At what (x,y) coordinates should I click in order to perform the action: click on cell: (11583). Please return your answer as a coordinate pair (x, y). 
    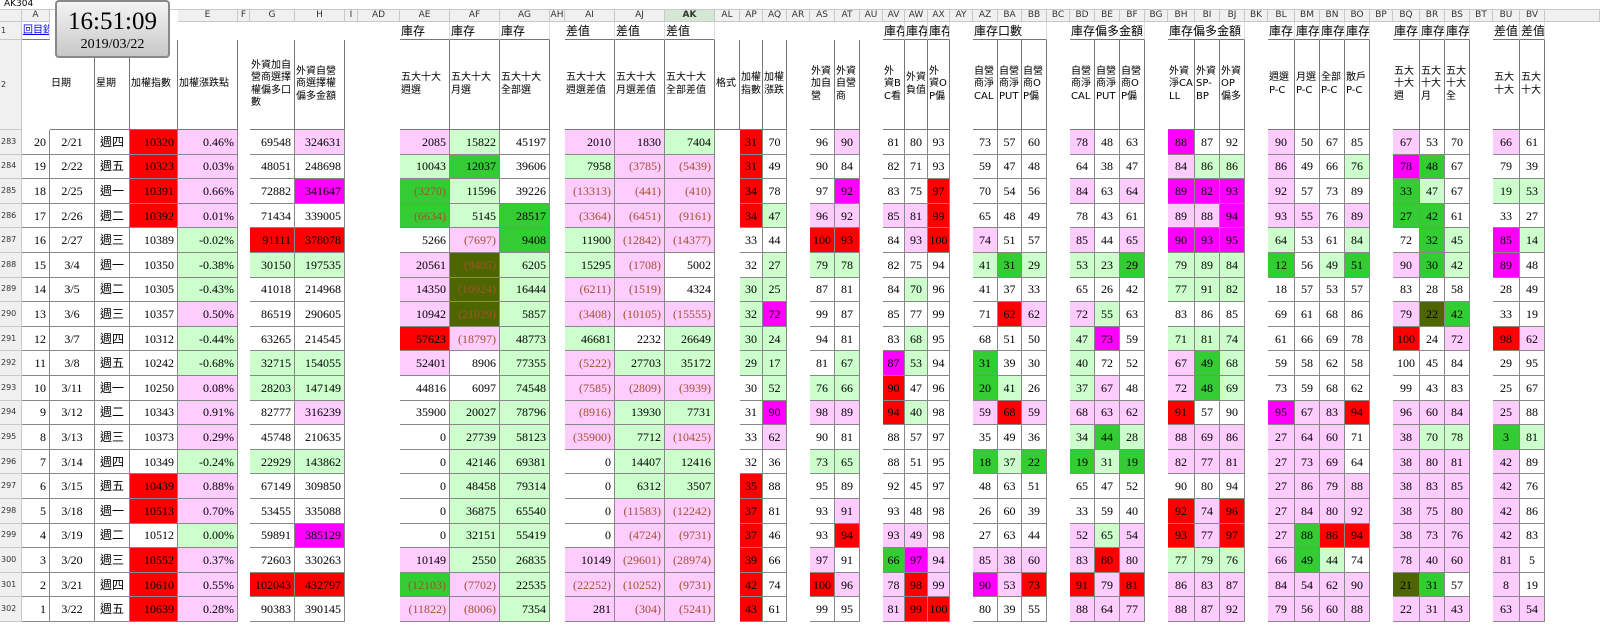
    Looking at the image, I should click on (640, 511).